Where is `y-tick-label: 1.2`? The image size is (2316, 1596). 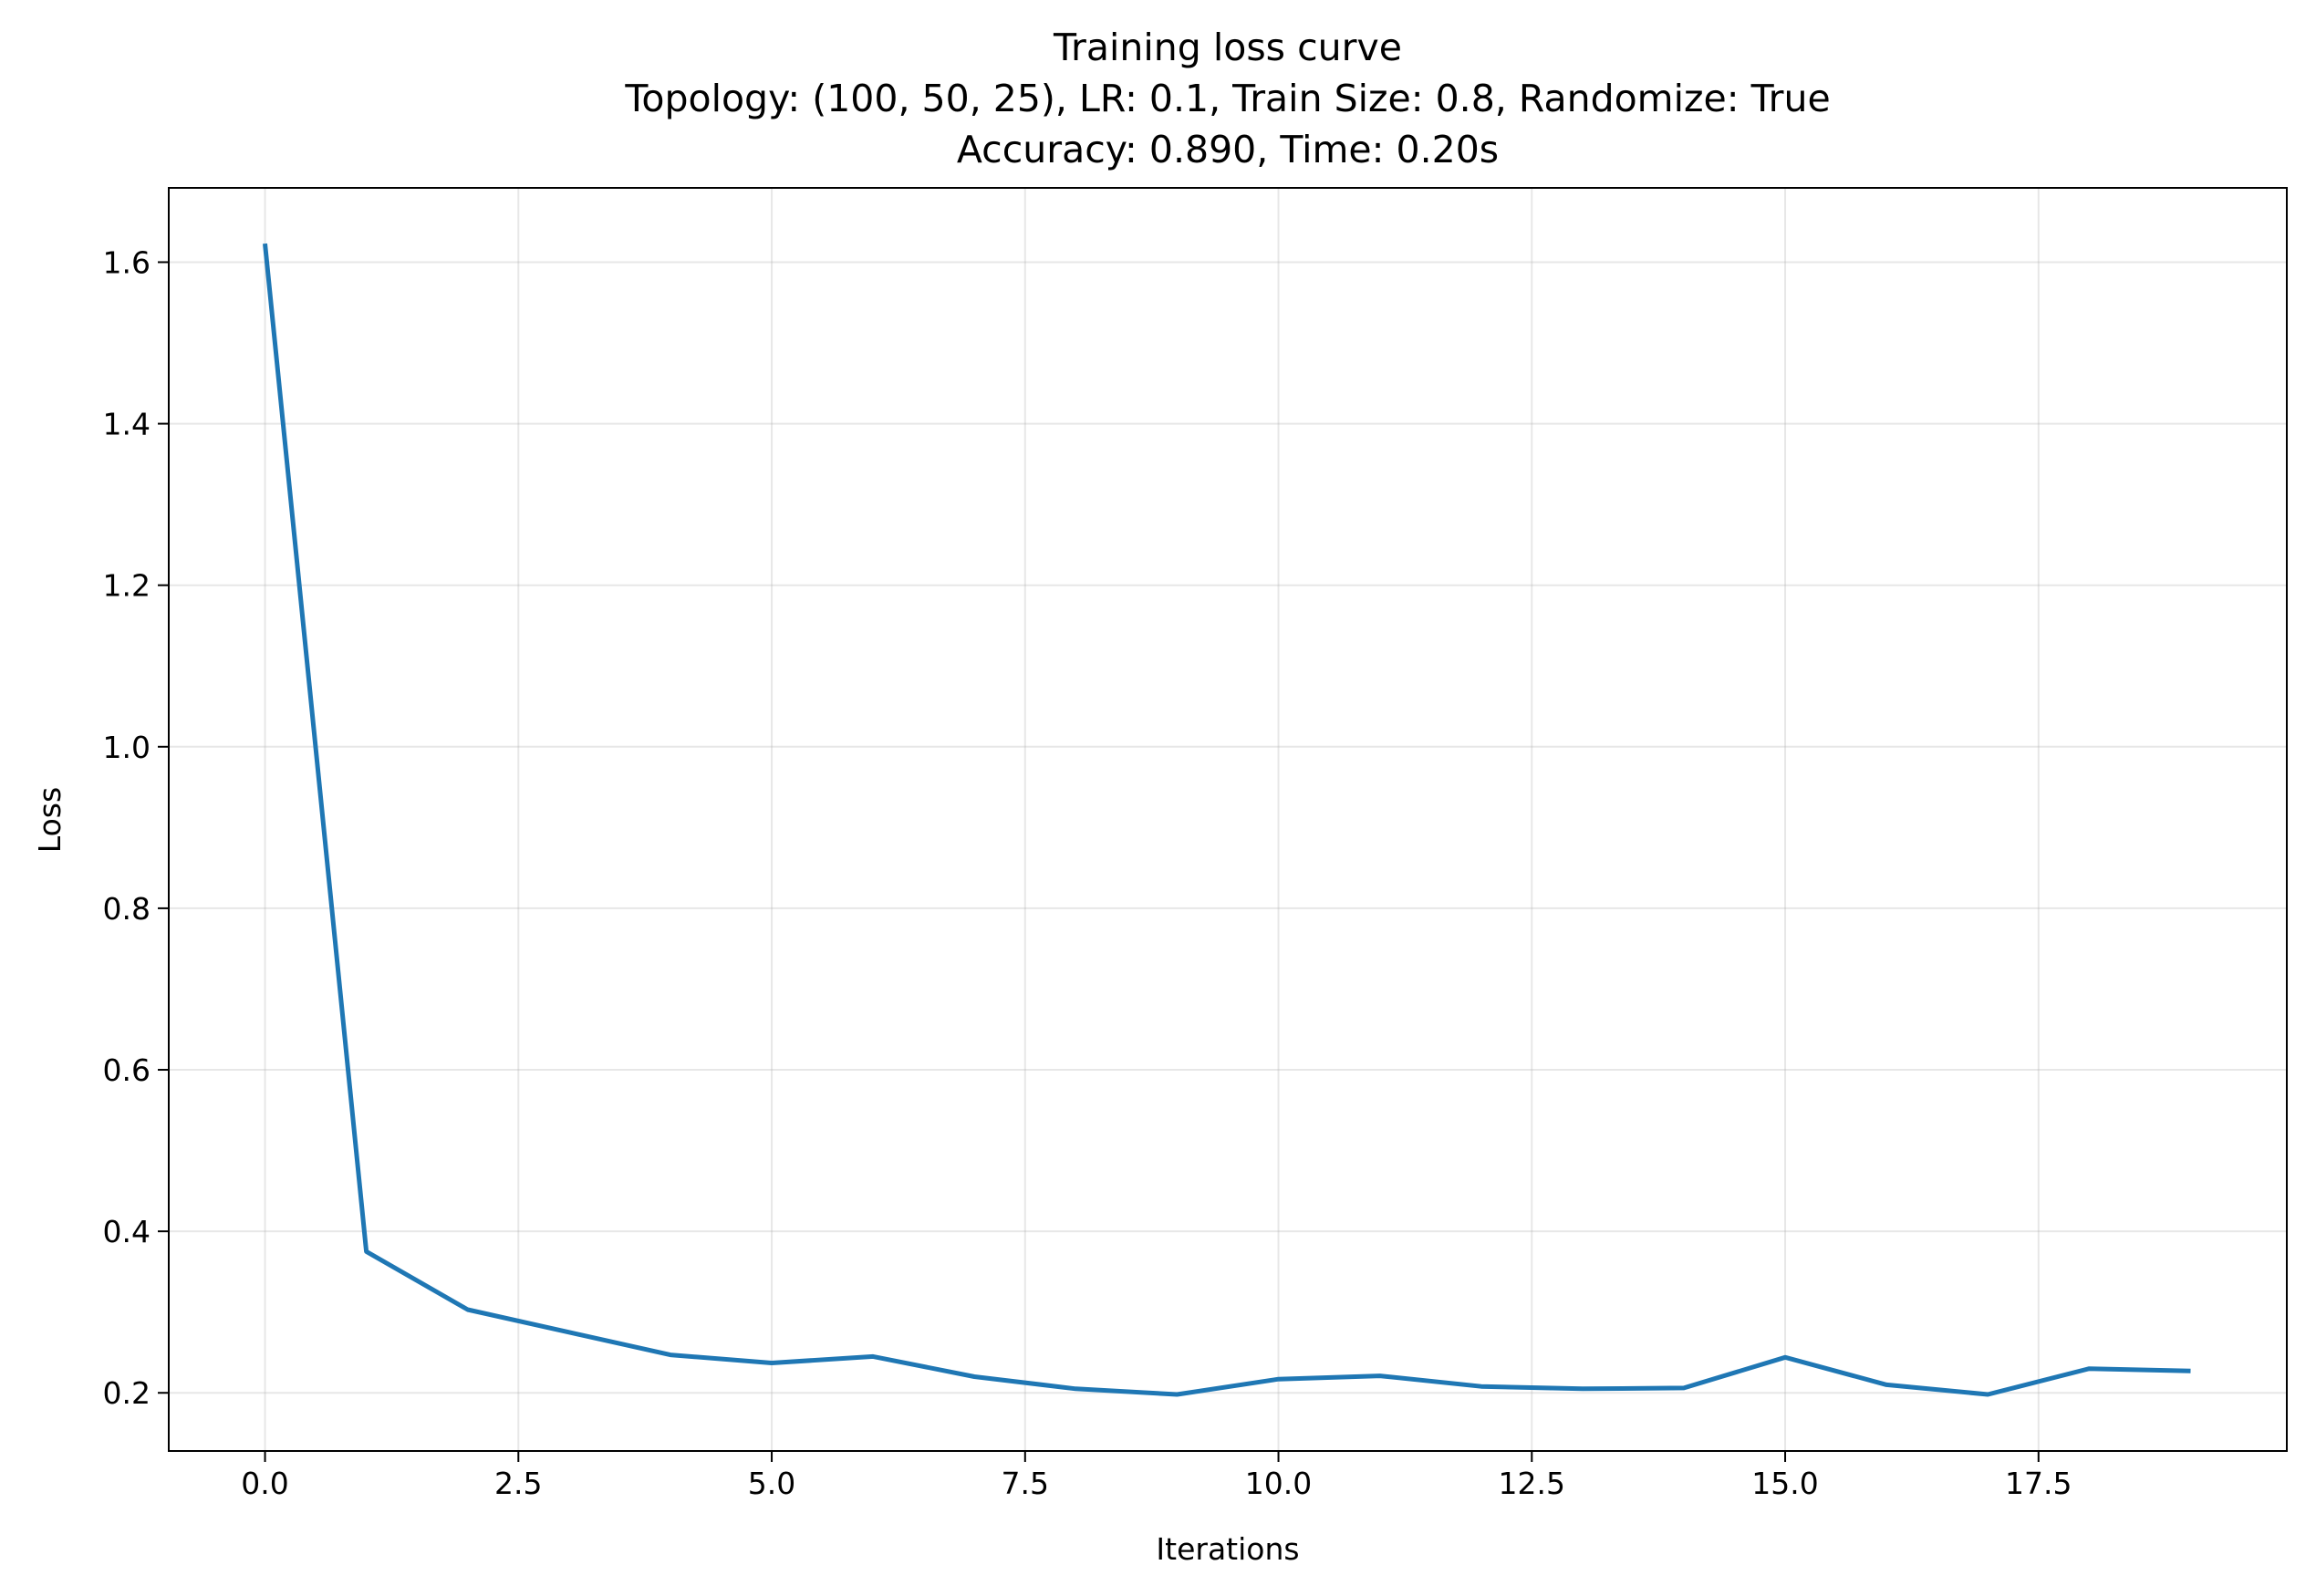 y-tick-label: 1.2 is located at coordinates (127, 586).